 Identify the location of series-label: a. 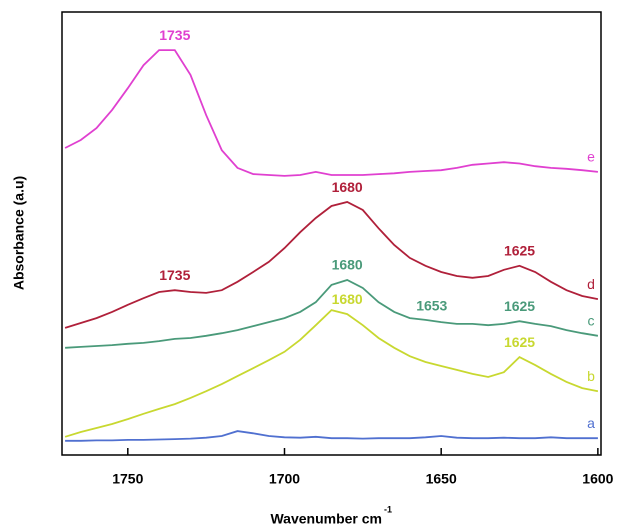
(591, 423).